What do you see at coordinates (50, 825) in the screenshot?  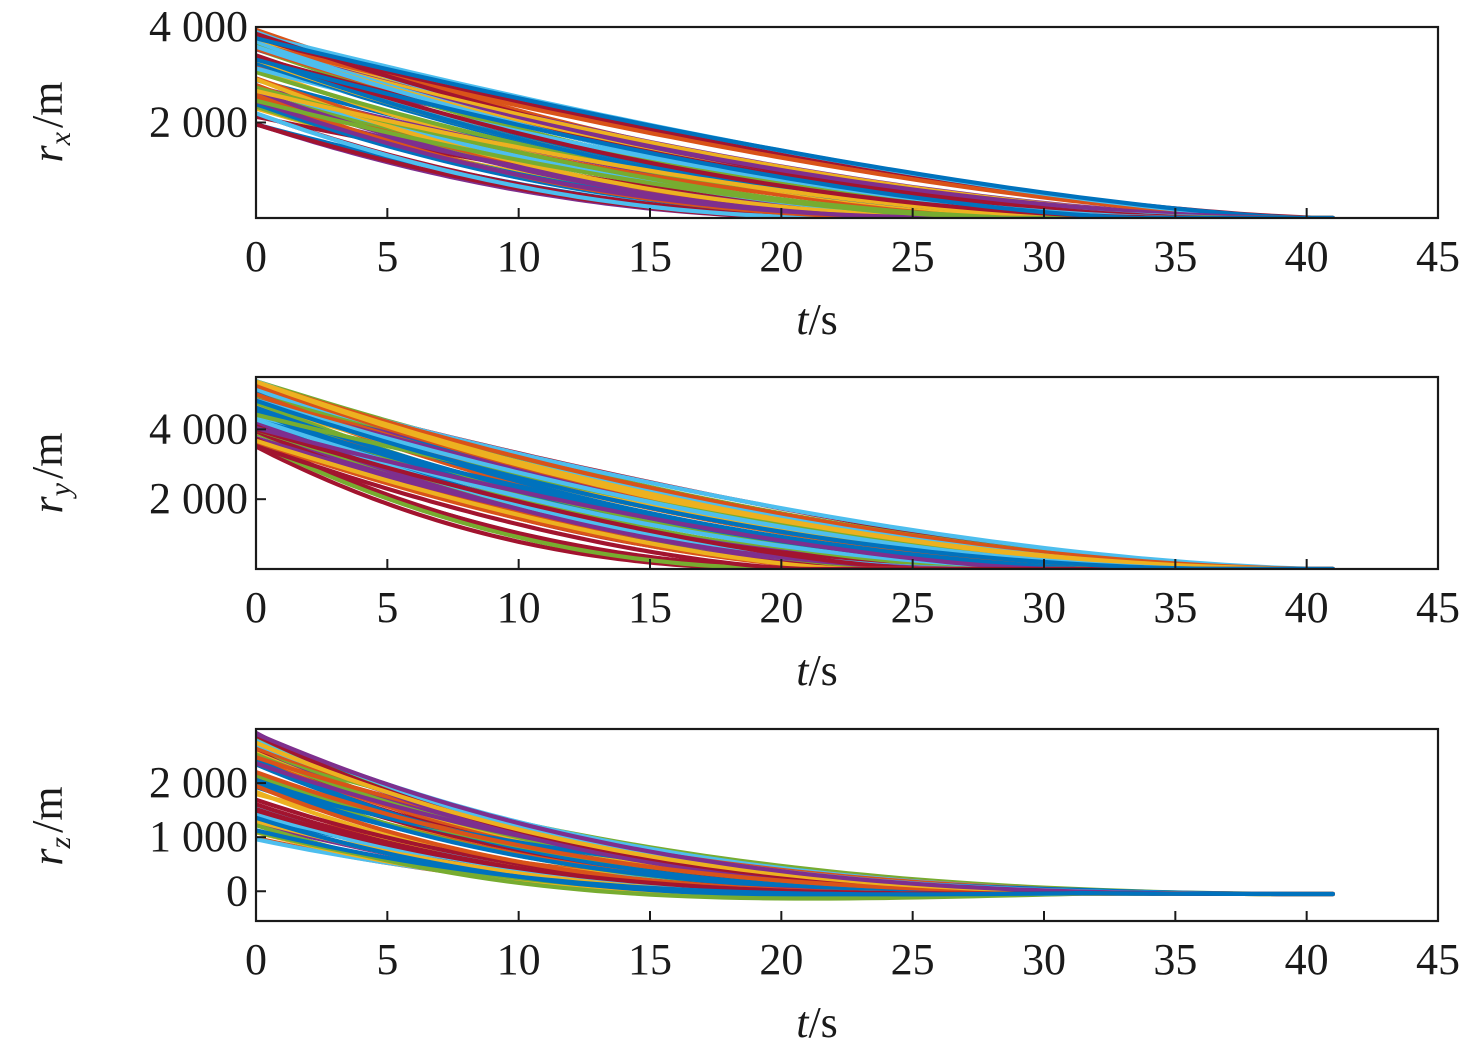 I see `y-axis-title: rz/m` at bounding box center [50, 825].